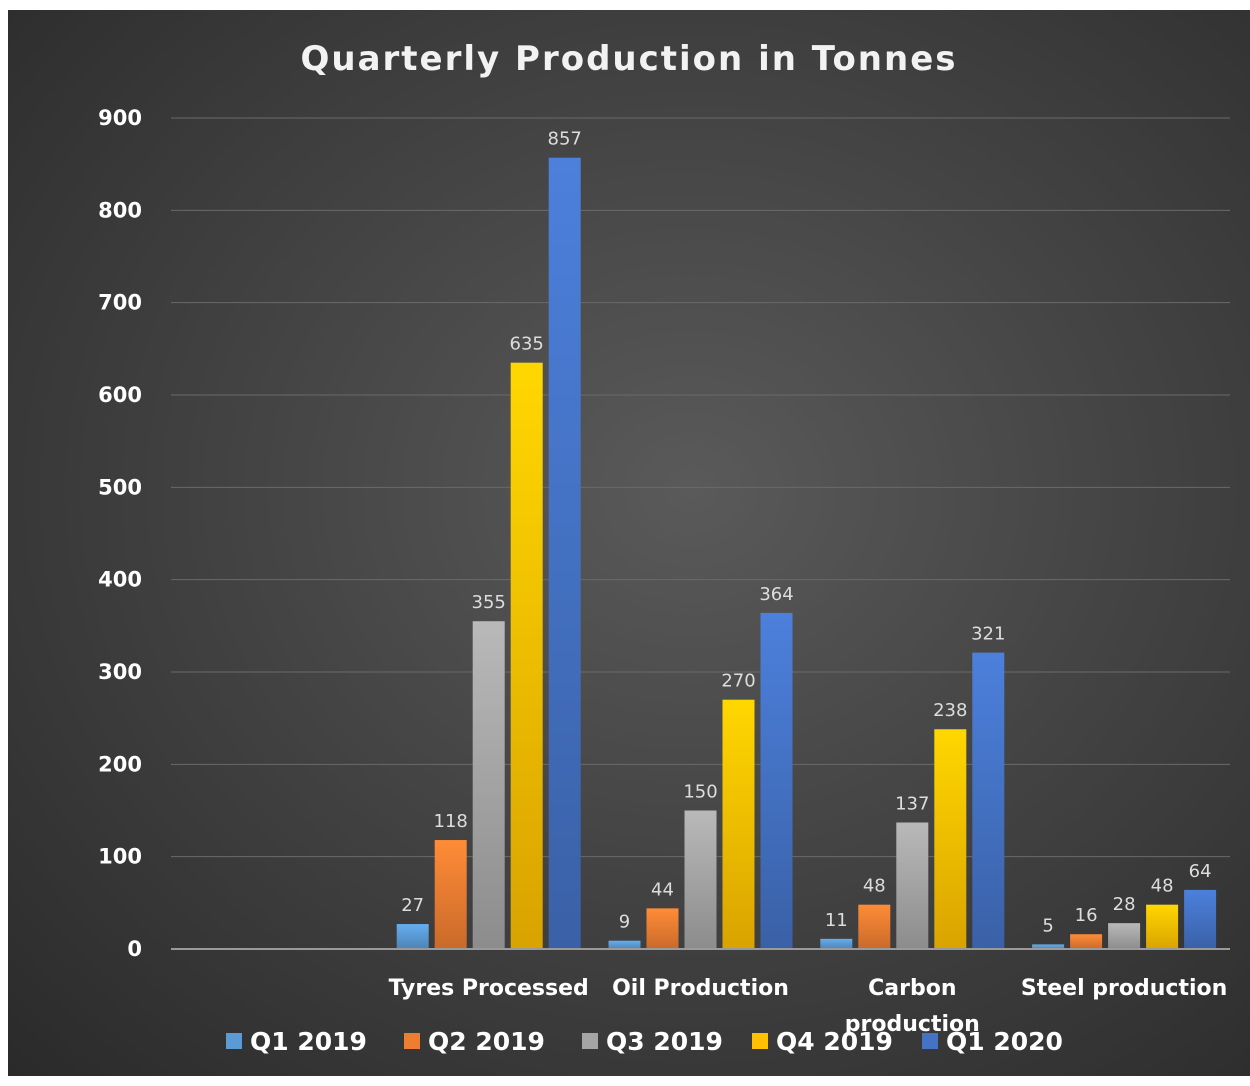  I want to click on legend-label: Q1 2020, so click(1004, 1041).